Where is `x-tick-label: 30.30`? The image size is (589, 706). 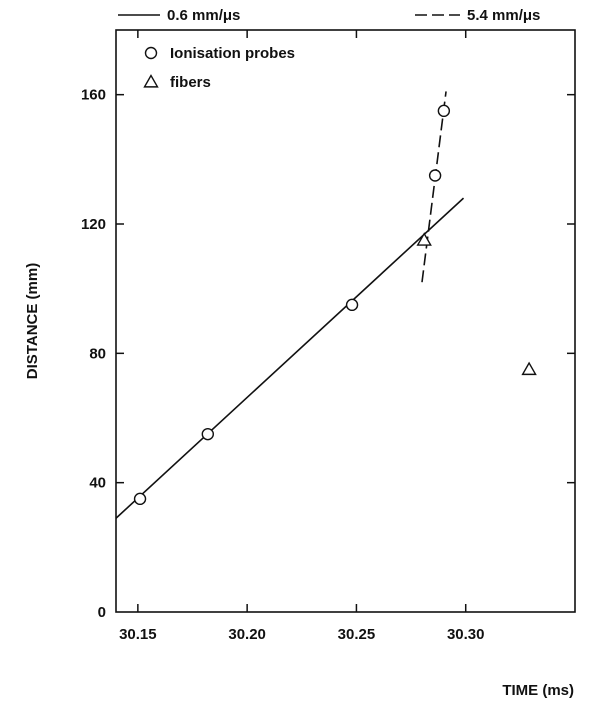 x-tick-label: 30.30 is located at coordinates (466, 634).